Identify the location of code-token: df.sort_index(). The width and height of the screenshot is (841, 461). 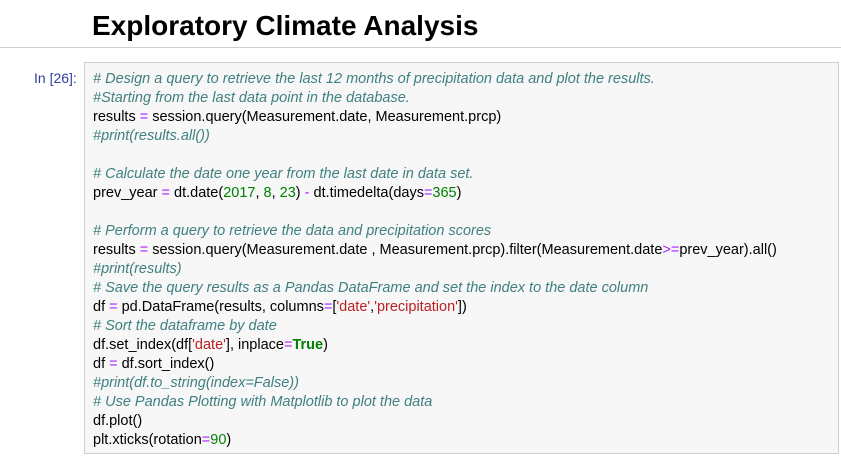
(166, 364).